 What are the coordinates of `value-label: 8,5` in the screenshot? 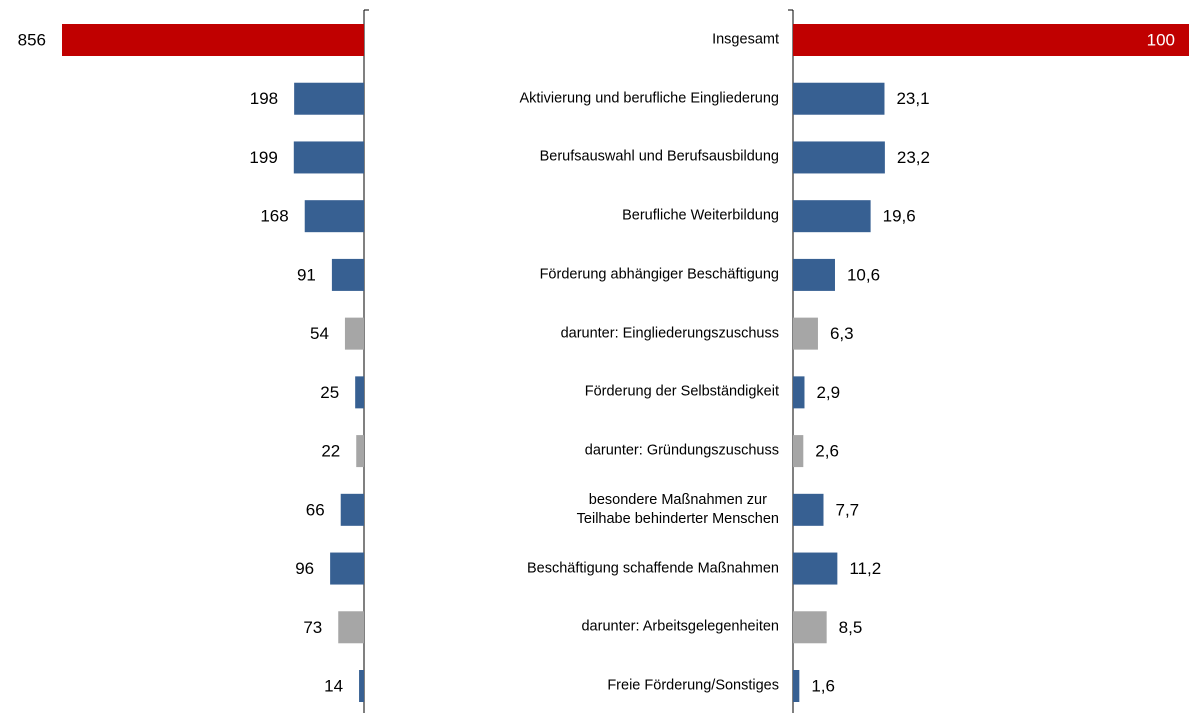 It's located at (851, 627).